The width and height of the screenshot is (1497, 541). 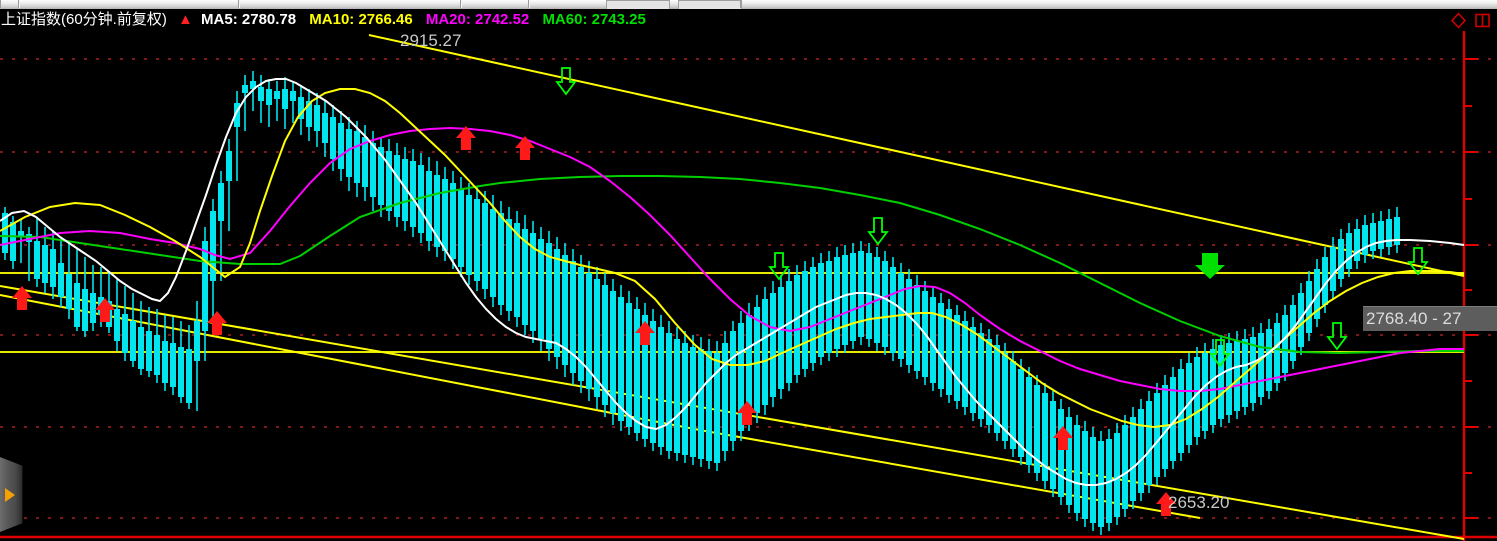 What do you see at coordinates (249, 19) in the screenshot?
I see `legend-ma5: MA5: 2780.78` at bounding box center [249, 19].